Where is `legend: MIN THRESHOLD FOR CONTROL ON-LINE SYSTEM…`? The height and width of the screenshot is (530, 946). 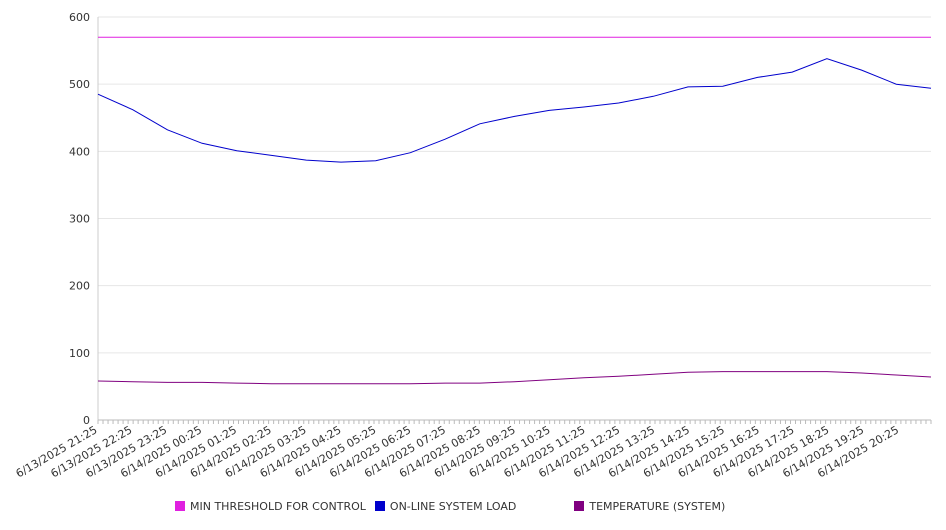
legend: MIN THRESHOLD FOR CONTROL ON-LINE SYSTEM… is located at coordinates (454, 506).